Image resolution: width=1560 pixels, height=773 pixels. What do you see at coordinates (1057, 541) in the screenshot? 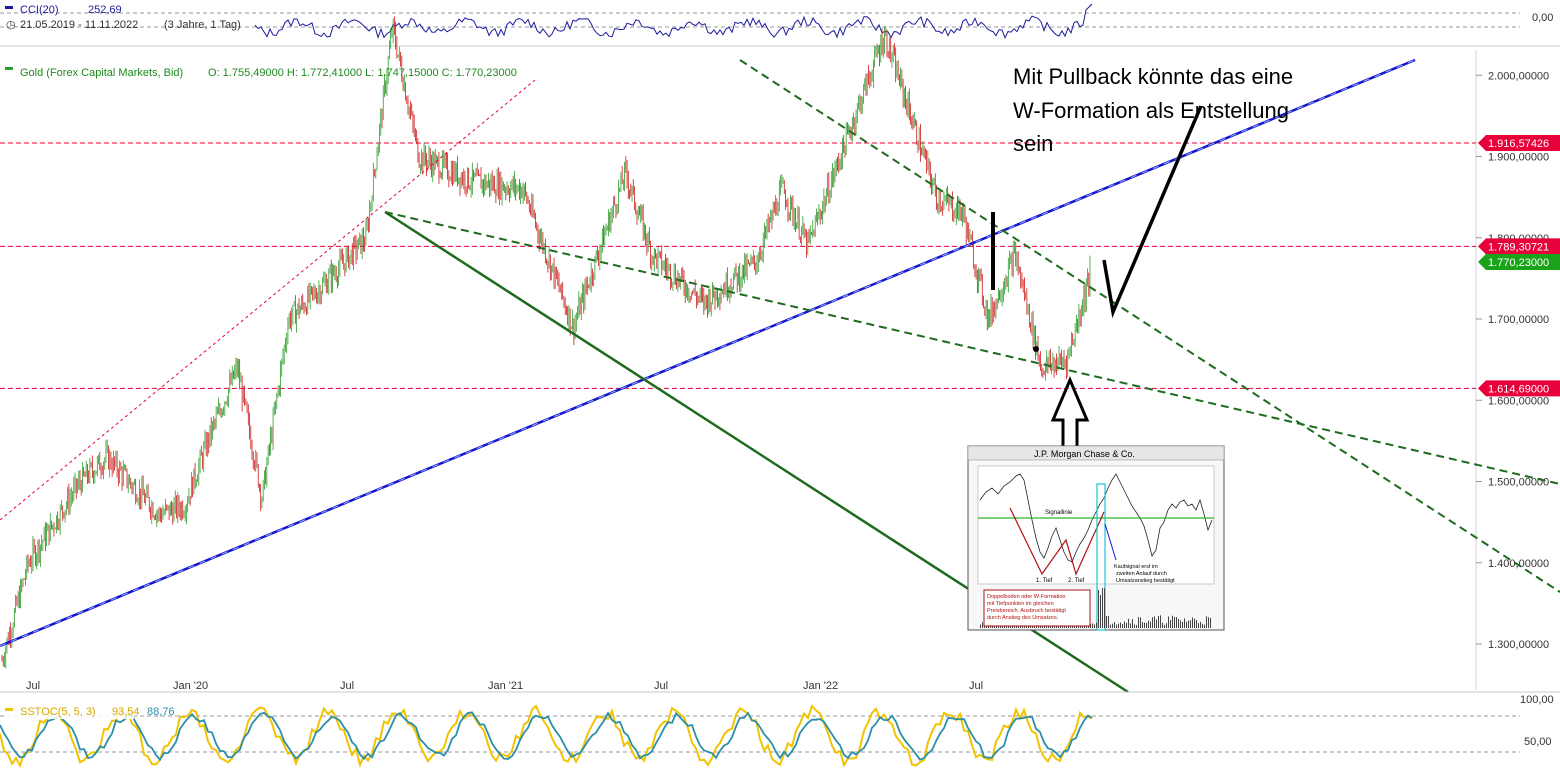
I see `inset-w-shape` at bounding box center [1057, 541].